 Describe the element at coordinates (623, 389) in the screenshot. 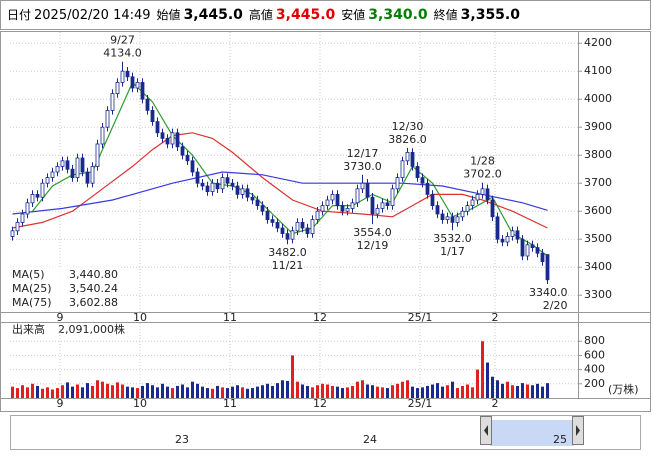

I see `volume-unit: (万株)` at that location.